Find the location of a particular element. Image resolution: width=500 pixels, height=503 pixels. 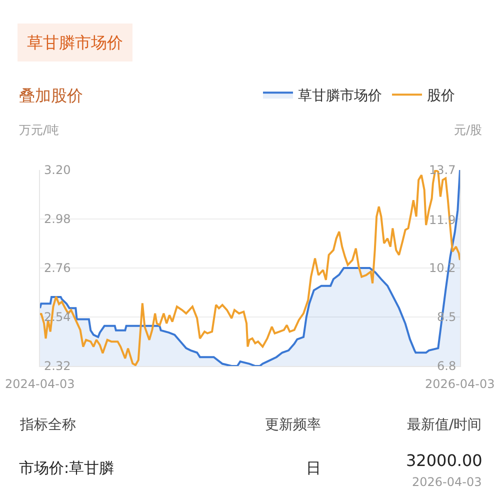

text: 指标全称 is located at coordinates (47, 425).